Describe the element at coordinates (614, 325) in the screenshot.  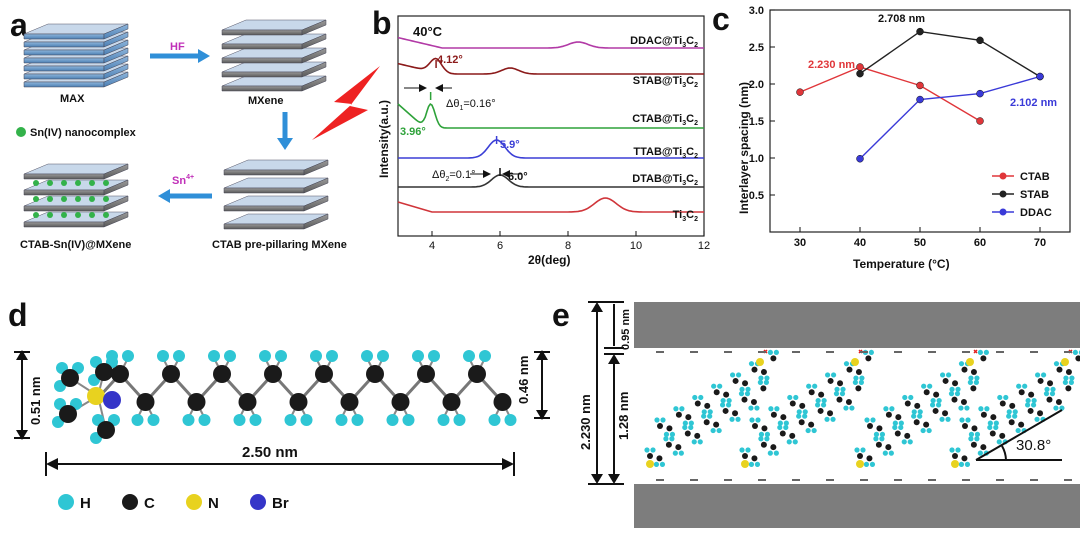
I see `dim-095-bar` at that location.